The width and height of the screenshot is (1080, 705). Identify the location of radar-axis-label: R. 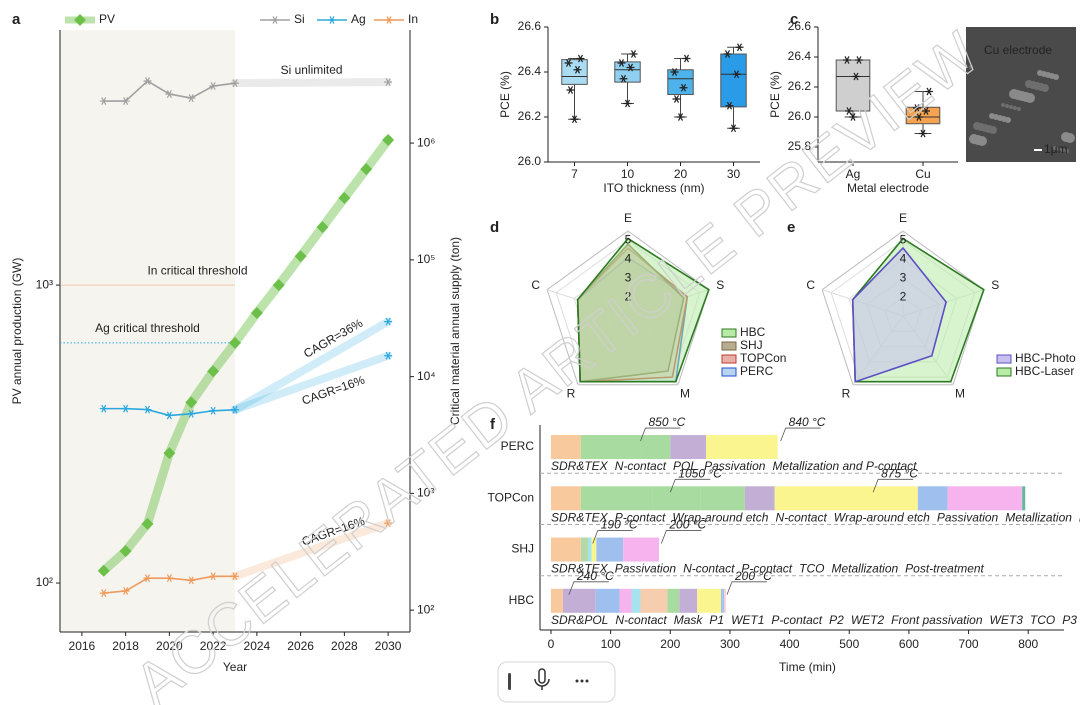
(846, 394).